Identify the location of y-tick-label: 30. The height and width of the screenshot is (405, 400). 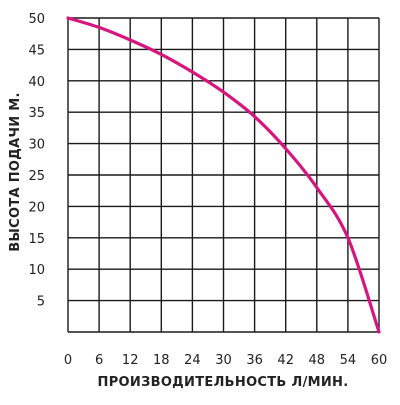
(36, 145).